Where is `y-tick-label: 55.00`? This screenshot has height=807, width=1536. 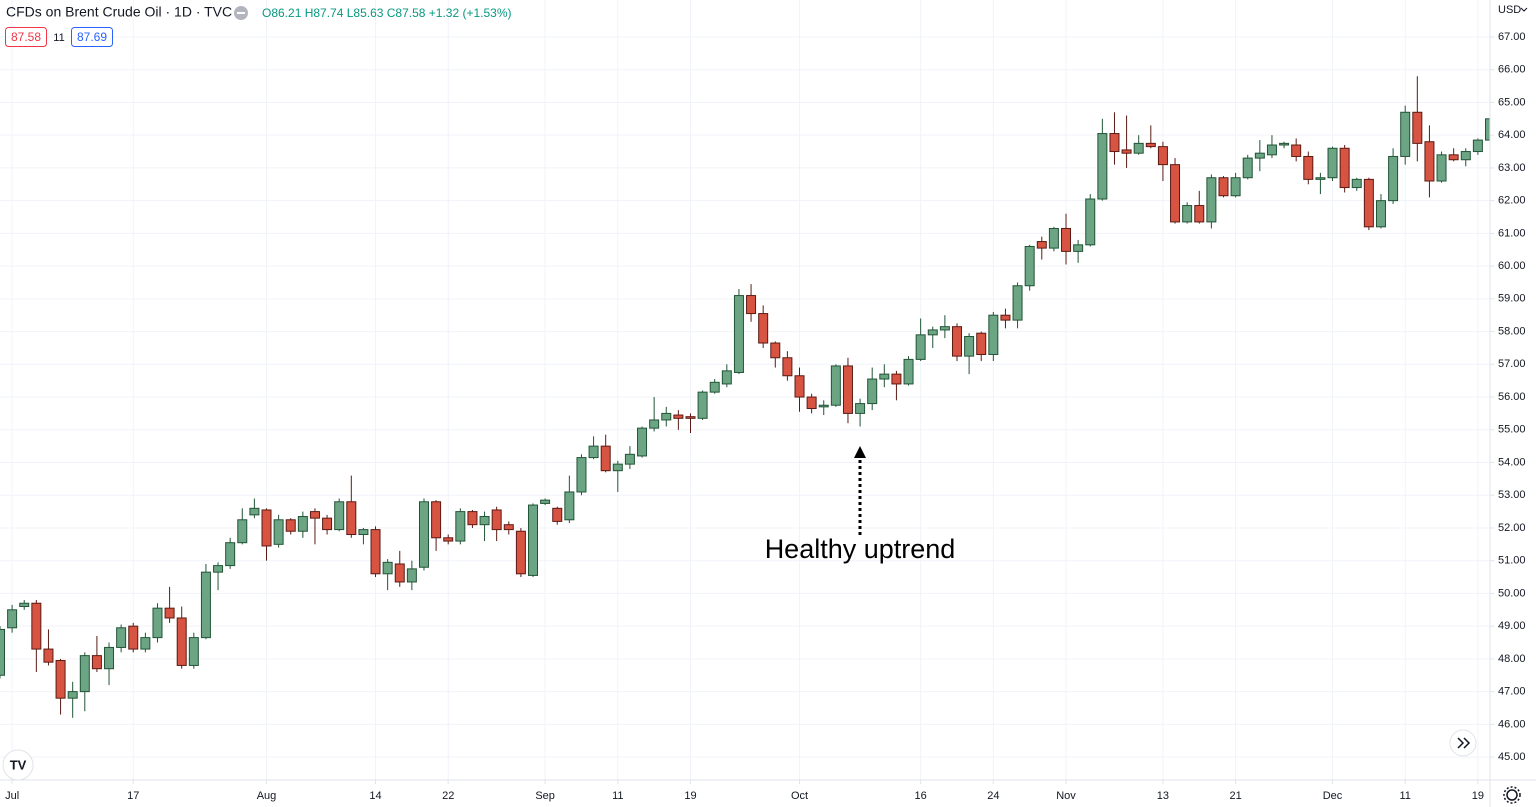
y-tick-label: 55.00 is located at coordinates (1512, 430).